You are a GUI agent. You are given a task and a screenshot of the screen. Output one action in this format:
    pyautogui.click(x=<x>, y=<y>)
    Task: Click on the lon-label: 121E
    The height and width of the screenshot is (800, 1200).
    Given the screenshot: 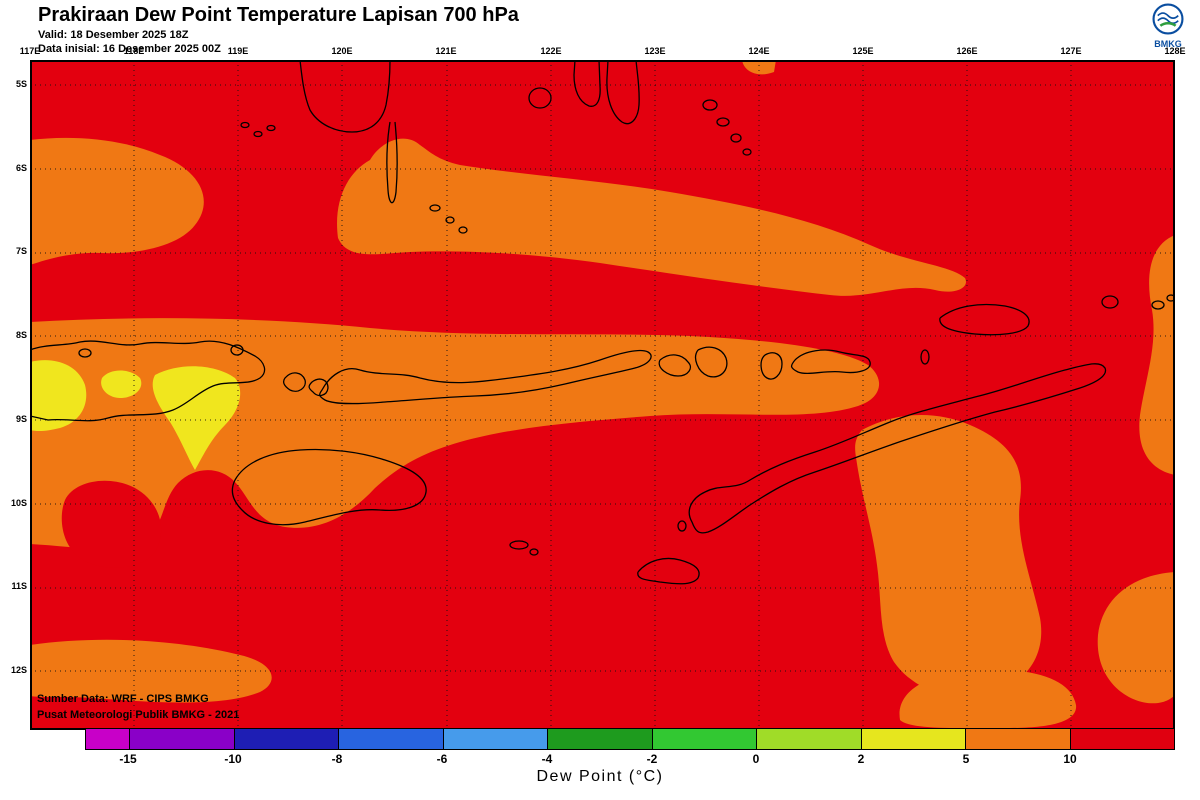 What is the action you would take?
    pyautogui.click(x=446, y=51)
    